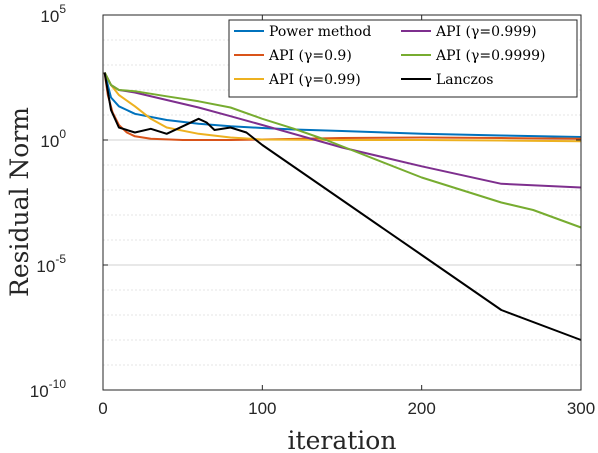 This screenshot has width=598, height=453. I want to click on y-tick-label: 10⁰, so click(53, 139).